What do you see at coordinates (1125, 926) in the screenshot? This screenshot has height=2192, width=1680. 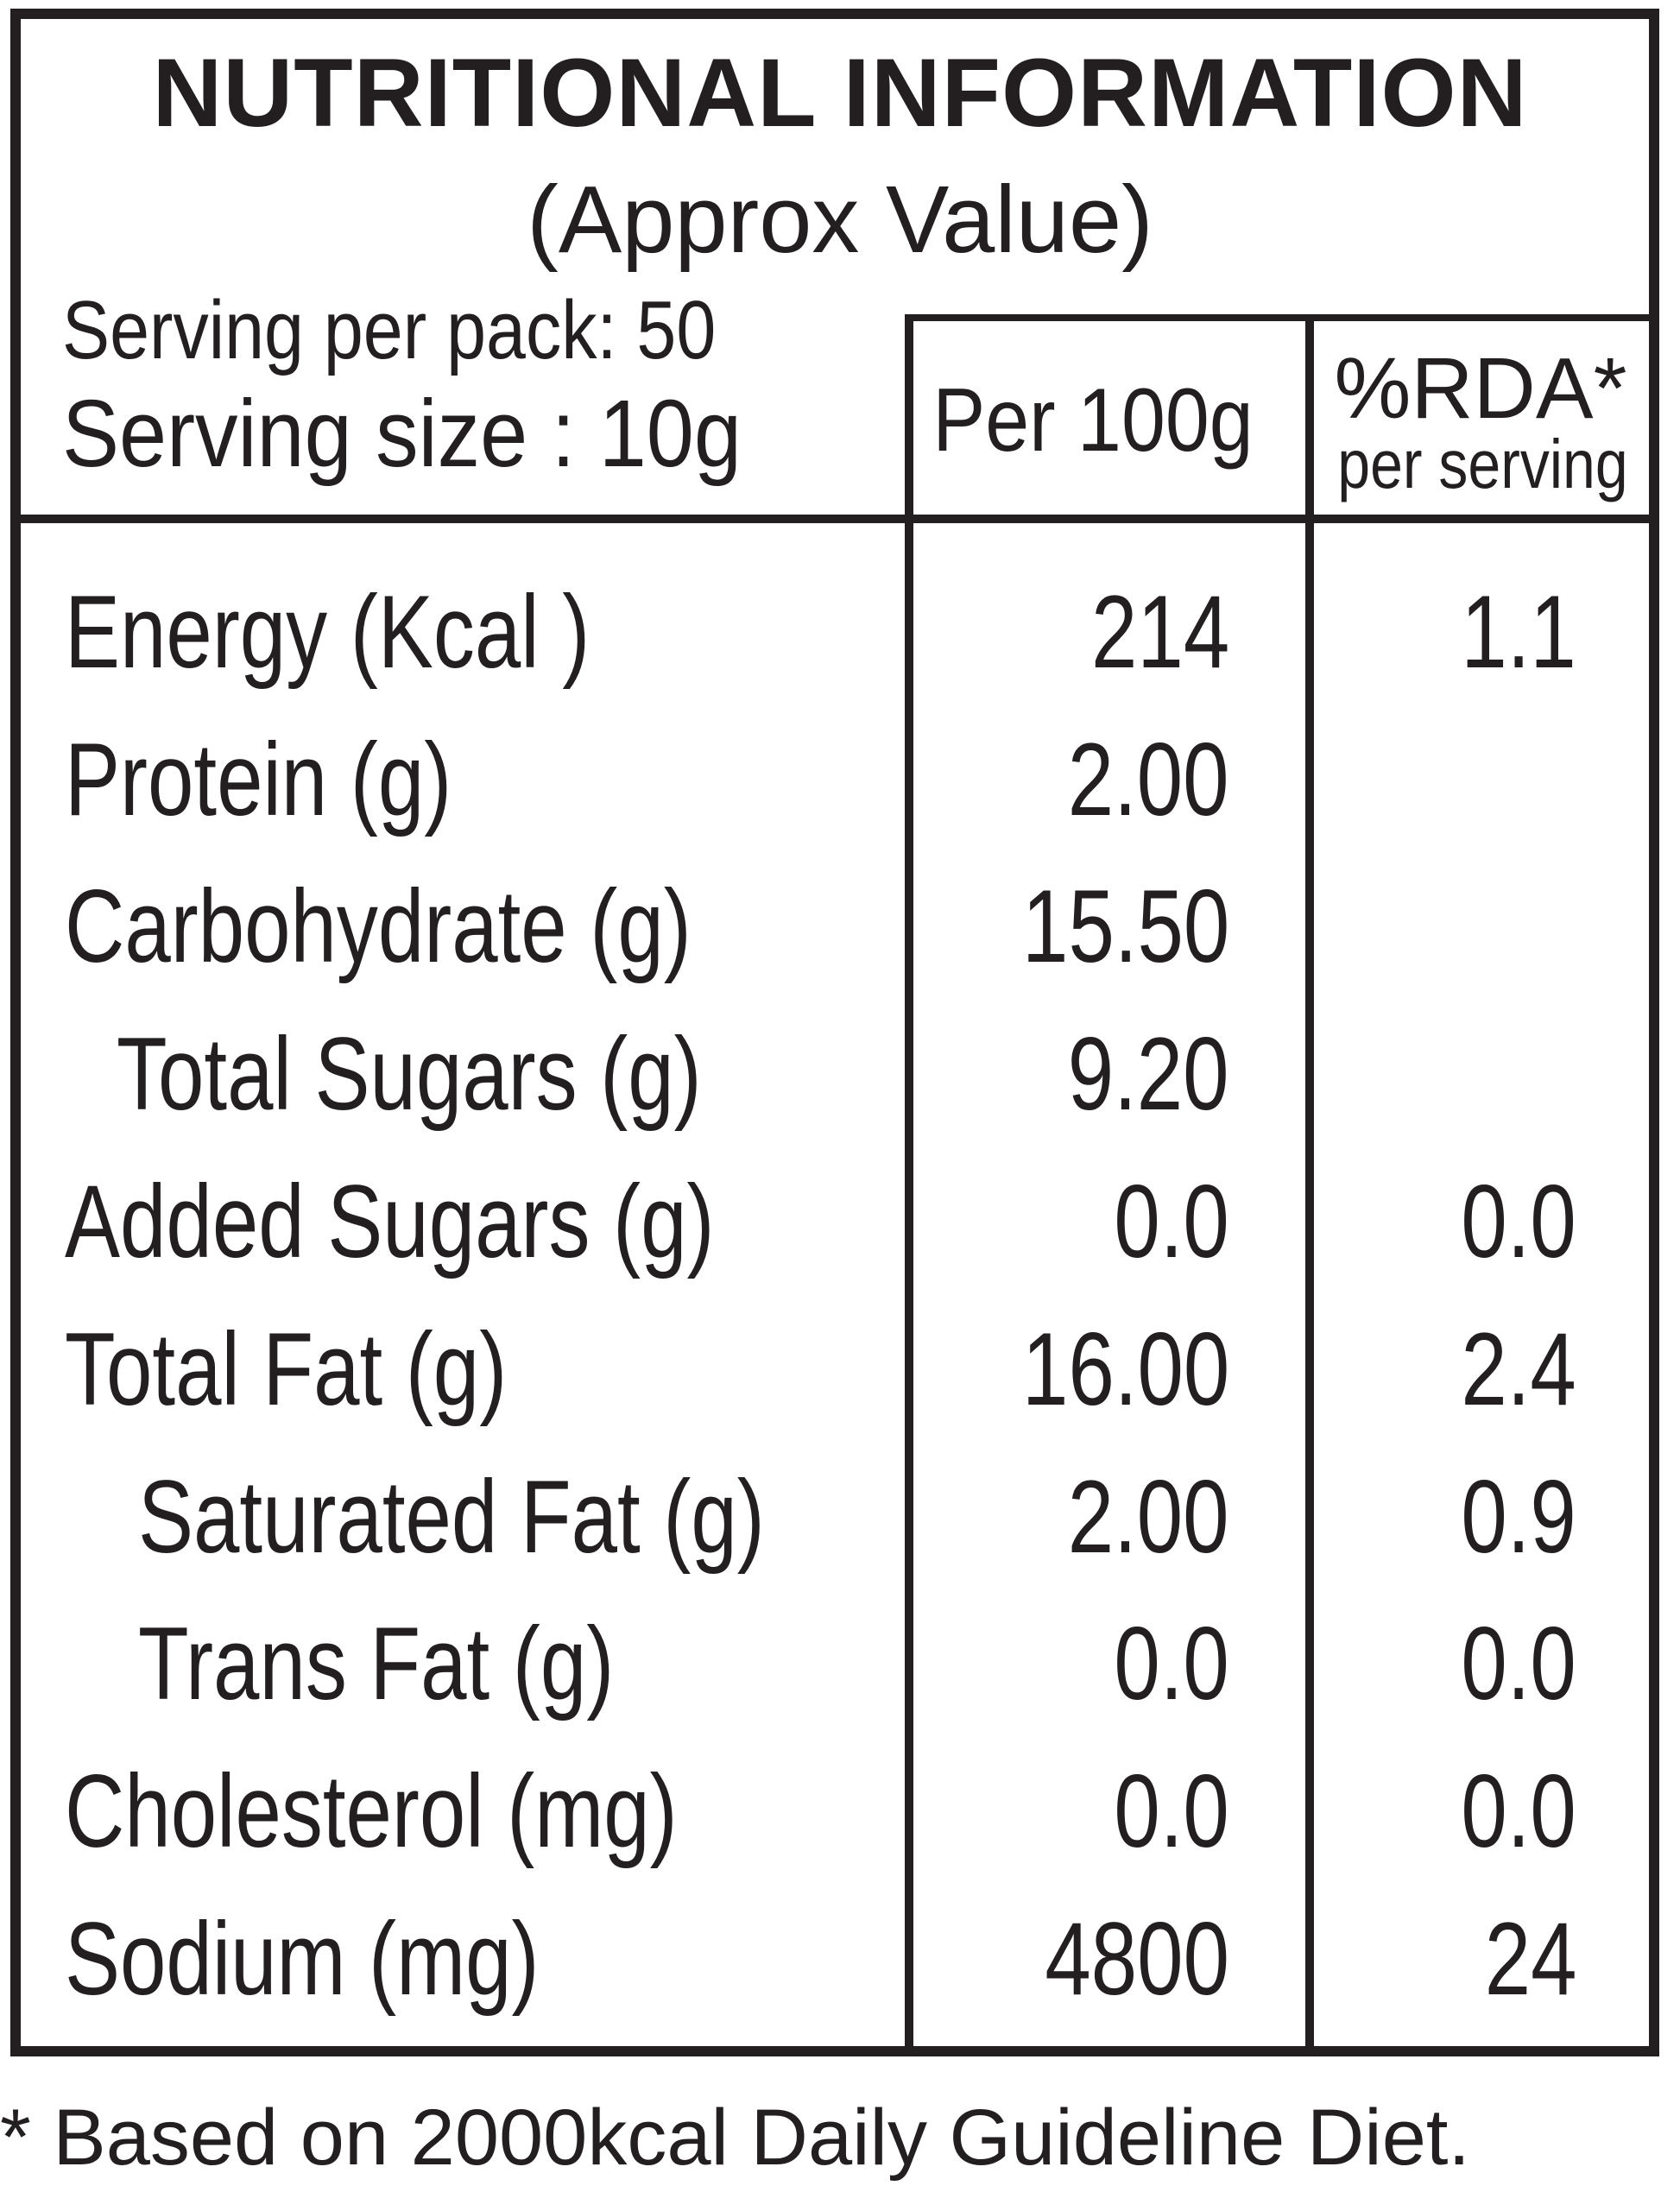 I see `per100-value: 15.50` at bounding box center [1125, 926].